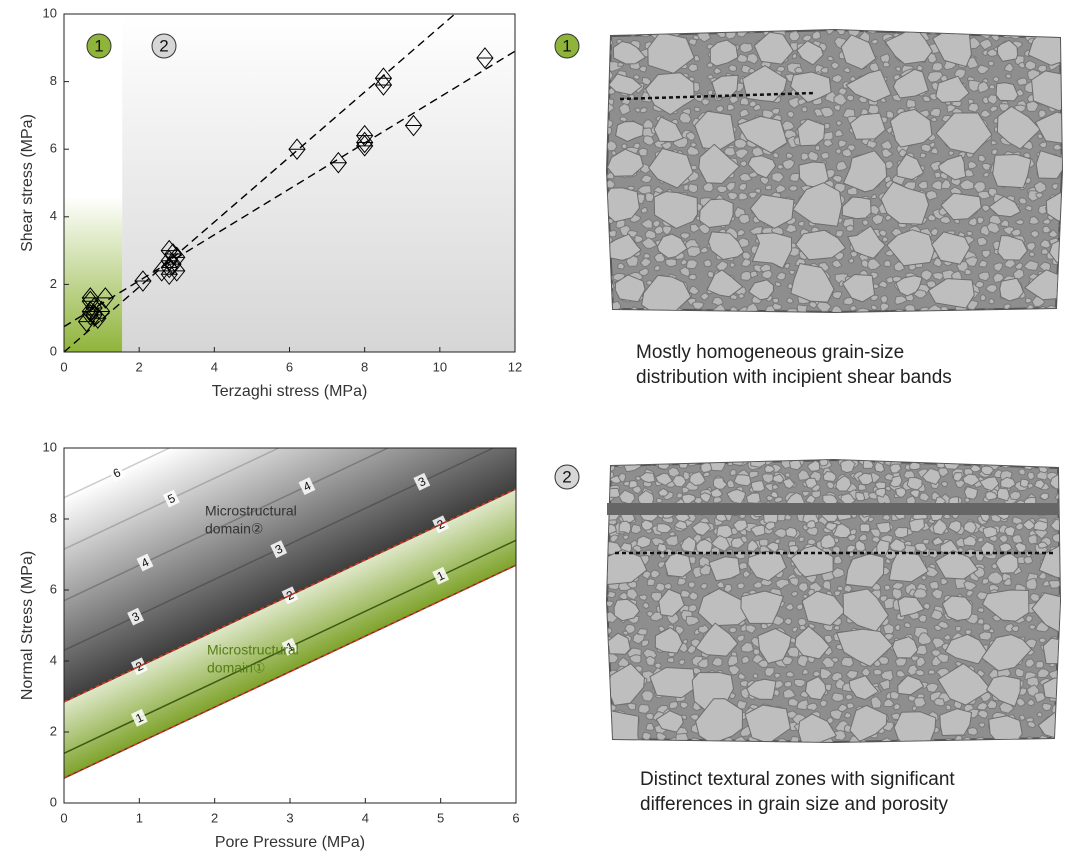 The image size is (1071, 854). I want to click on x-tick-label: 4, so click(365, 817).